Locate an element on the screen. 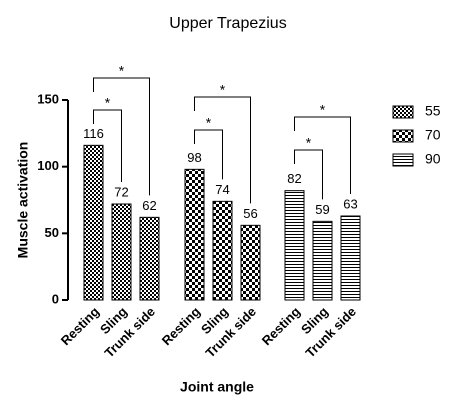 The width and height of the screenshot is (457, 413). y-tick-label: 150 is located at coordinates (48, 98).